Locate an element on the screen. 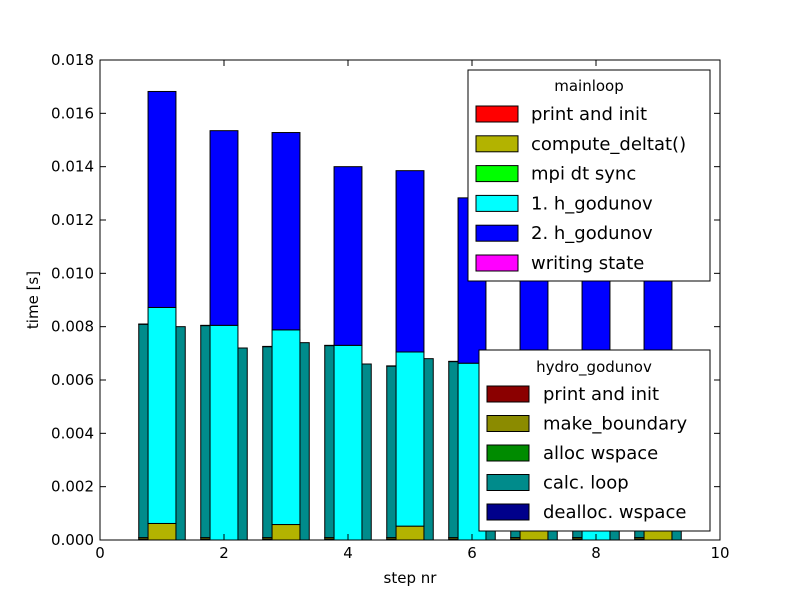 This screenshot has width=800, height=604. x-tick-label-3: 6 is located at coordinates (472, 553).